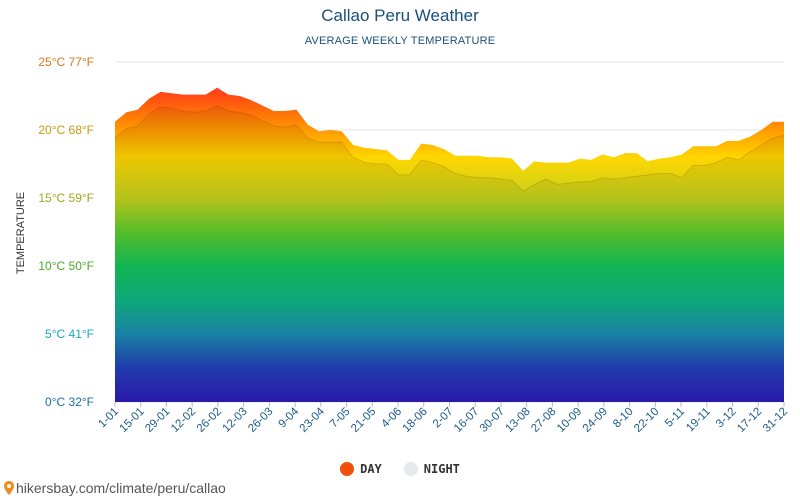  What do you see at coordinates (775, 420) in the screenshot?
I see `x-tick-label: 31-12` at bounding box center [775, 420].